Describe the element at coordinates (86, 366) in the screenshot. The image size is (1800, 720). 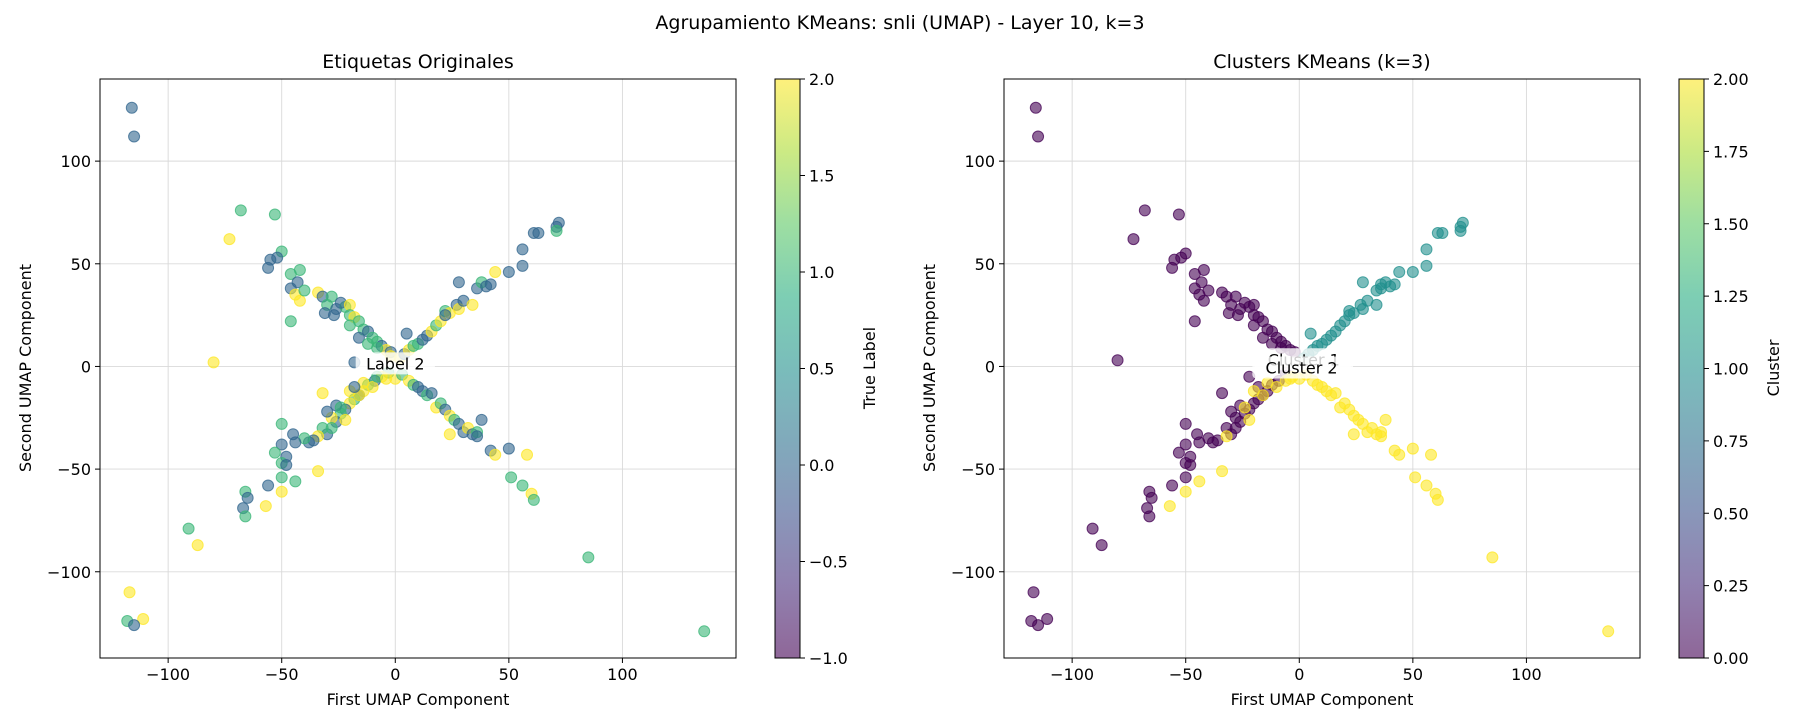
I see `y-tick-label: 0` at that location.